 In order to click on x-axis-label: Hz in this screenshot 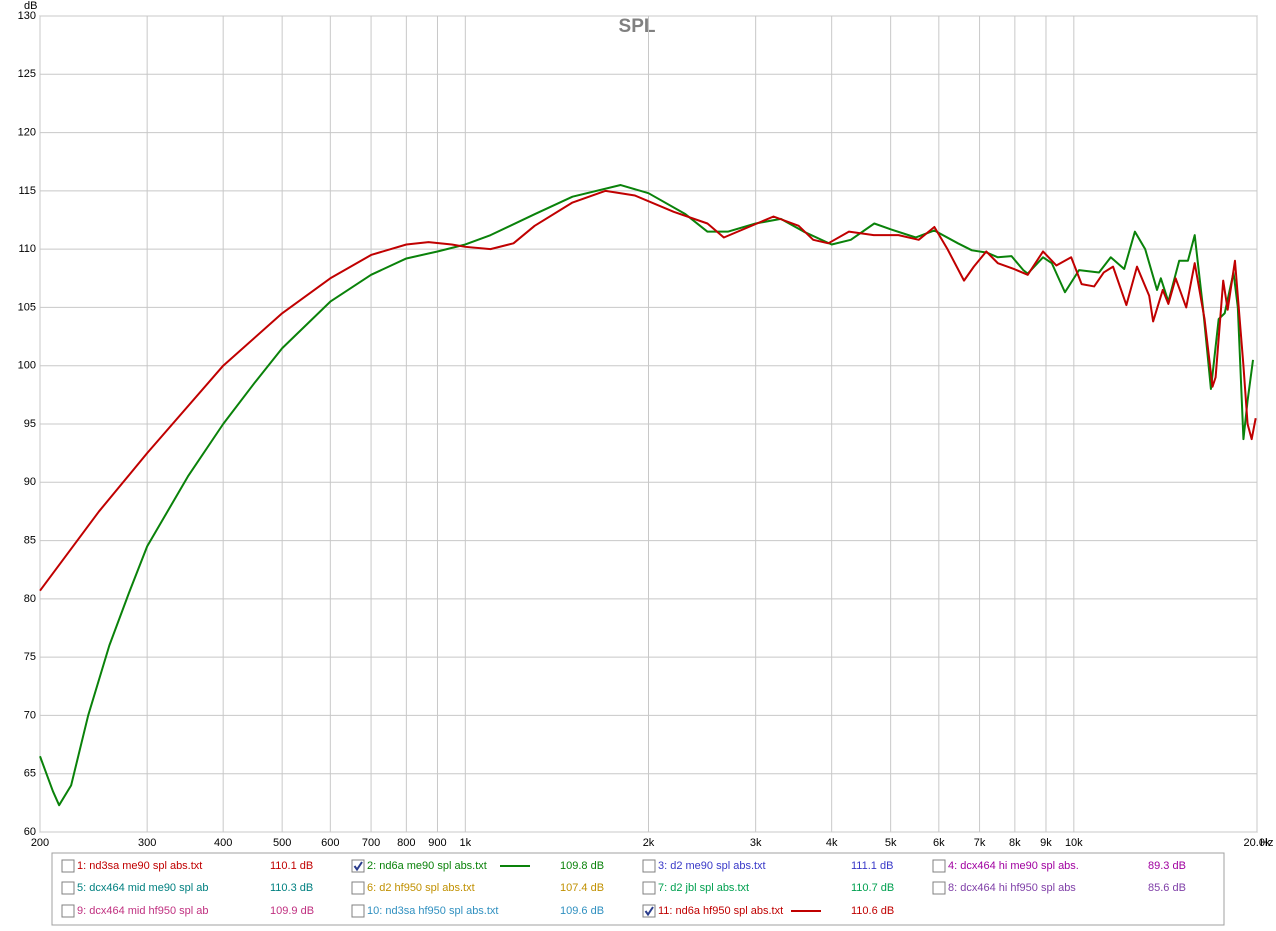, I will do `click(1266, 843)`.